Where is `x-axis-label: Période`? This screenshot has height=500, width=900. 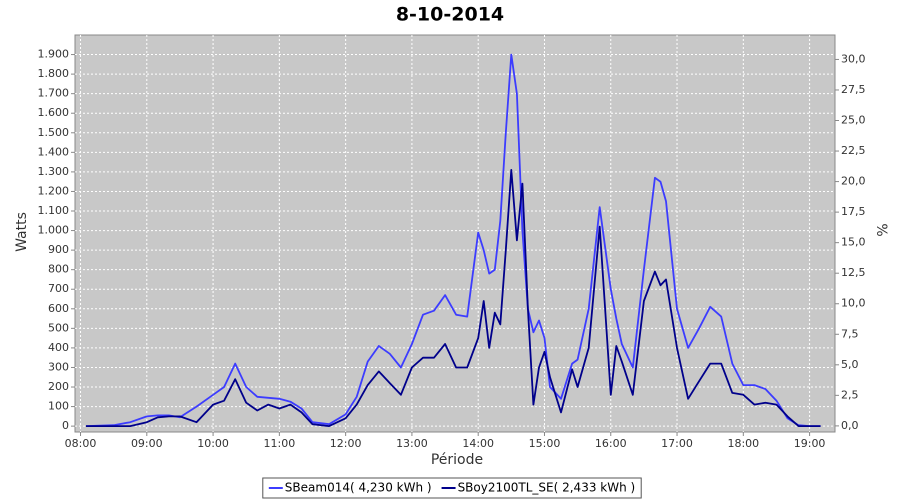
x-axis-label: Période is located at coordinates (457, 460).